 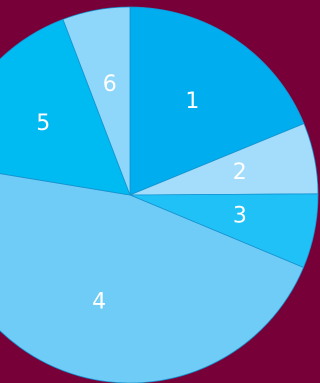 I want to click on pie-slice-label-1: 1, so click(x=192, y=101).